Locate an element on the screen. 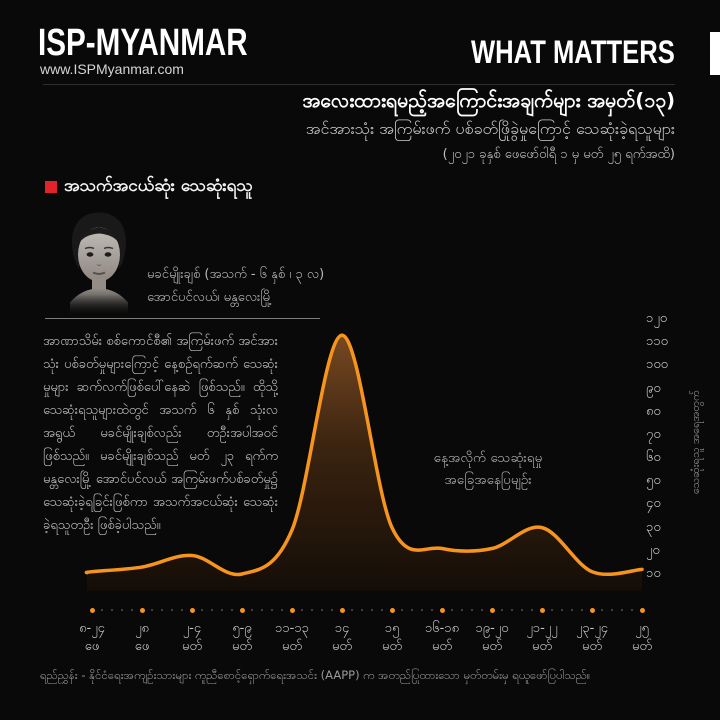  brand-white-bar is located at coordinates (715, 53).